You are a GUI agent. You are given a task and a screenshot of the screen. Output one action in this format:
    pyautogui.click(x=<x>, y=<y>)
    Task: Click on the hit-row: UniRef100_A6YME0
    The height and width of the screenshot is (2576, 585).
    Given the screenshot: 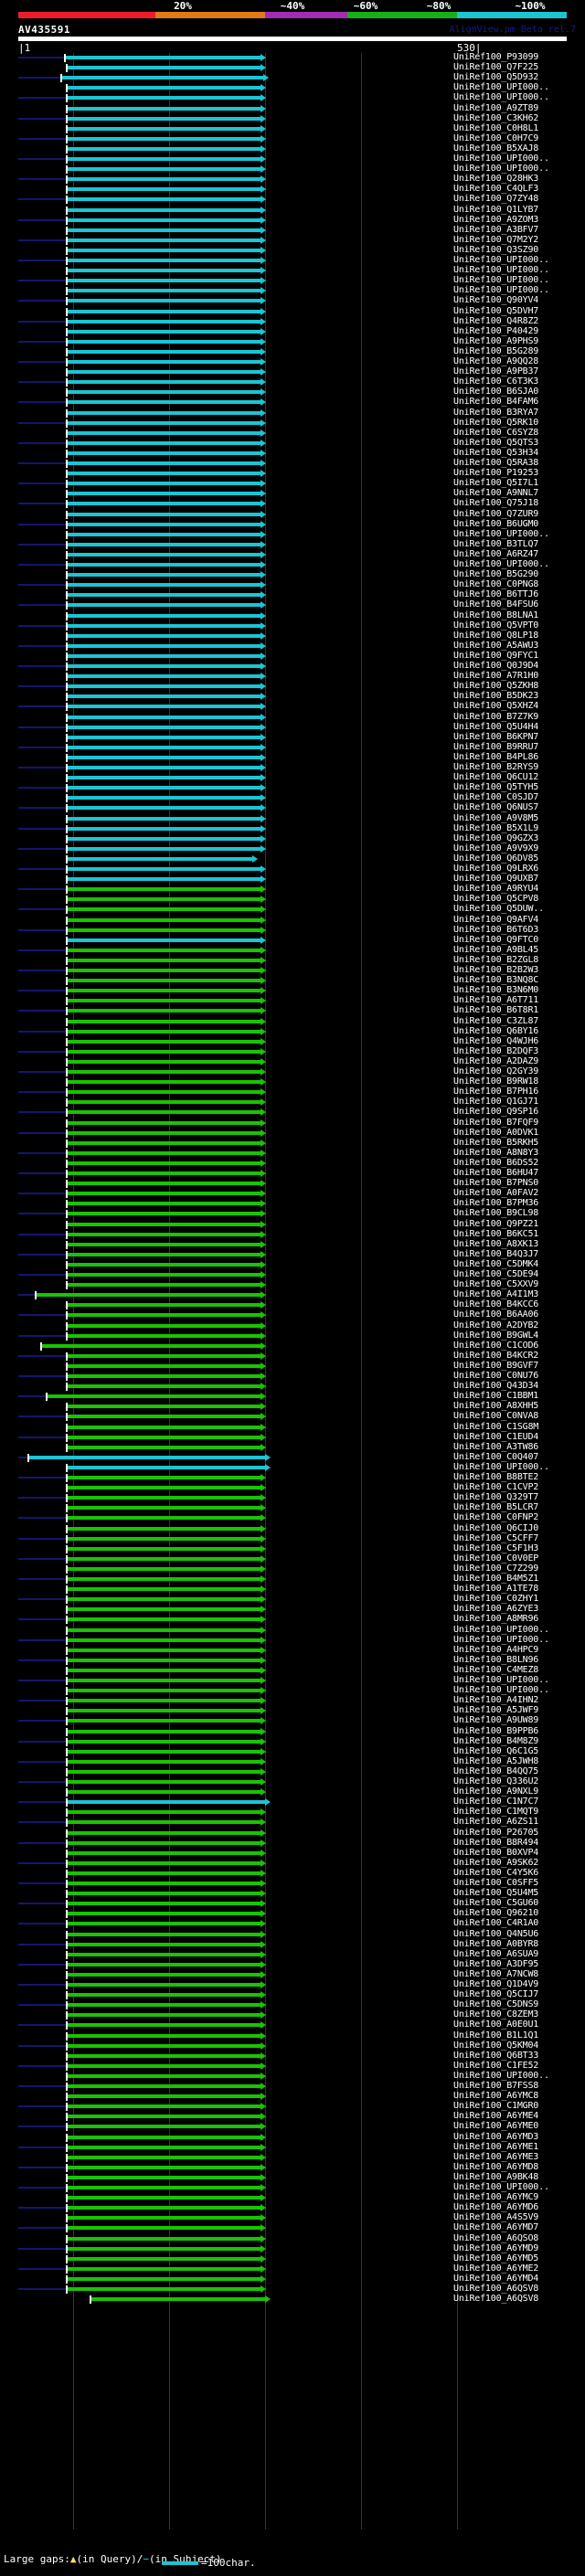 What is the action you would take?
    pyautogui.click(x=293, y=2126)
    